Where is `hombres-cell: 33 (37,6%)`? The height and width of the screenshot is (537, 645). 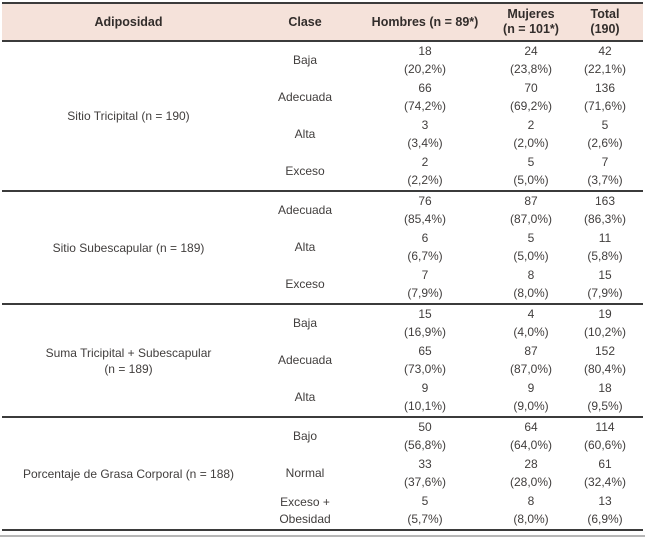 hombres-cell: 33 (37,6%) is located at coordinates (425, 473).